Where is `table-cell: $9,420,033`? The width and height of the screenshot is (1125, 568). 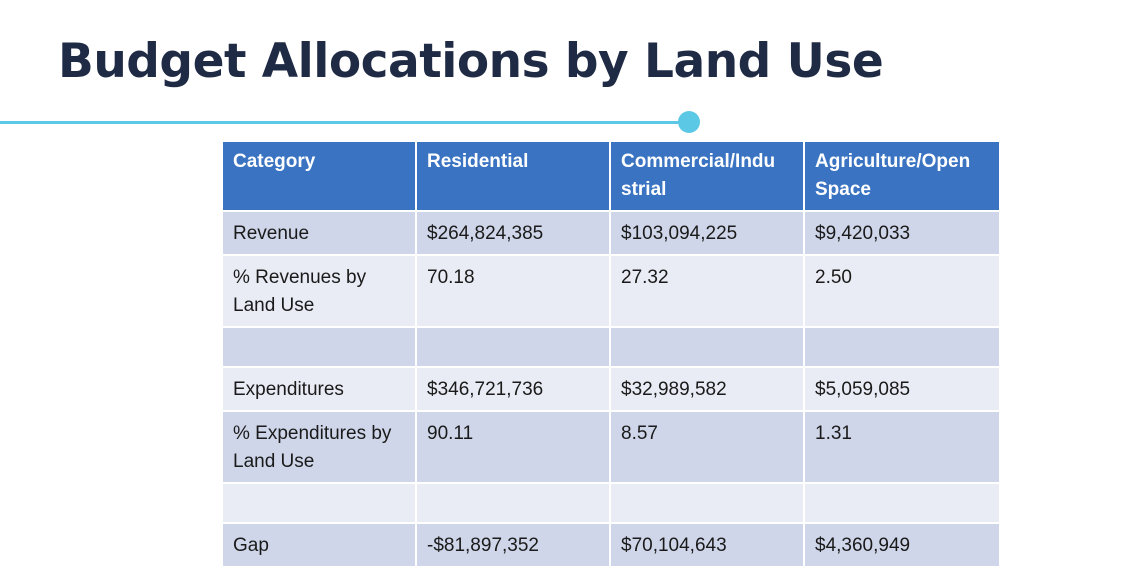 table-cell: $9,420,033 is located at coordinates (902, 233).